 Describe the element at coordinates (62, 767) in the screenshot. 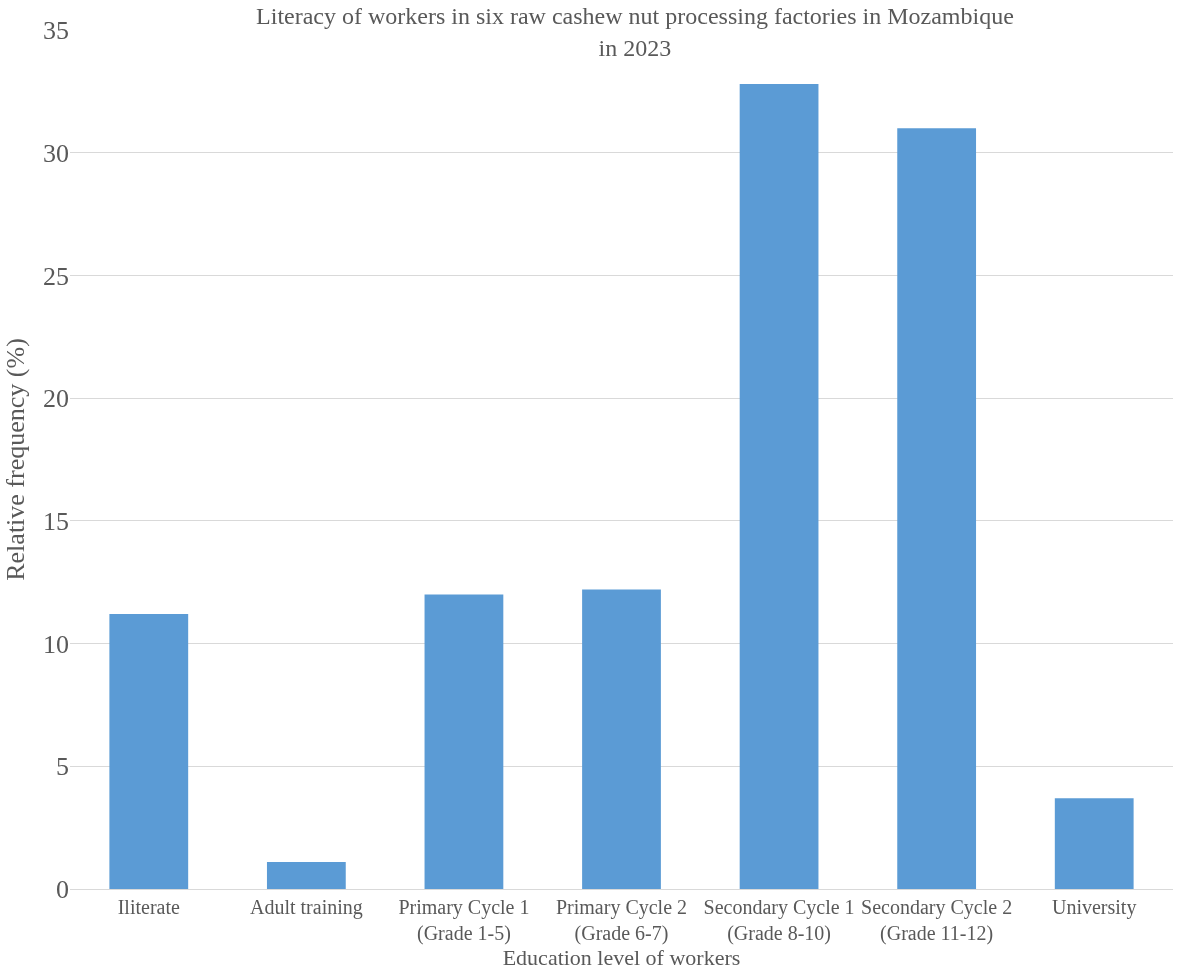

I see `y-tick-label: 5` at that location.